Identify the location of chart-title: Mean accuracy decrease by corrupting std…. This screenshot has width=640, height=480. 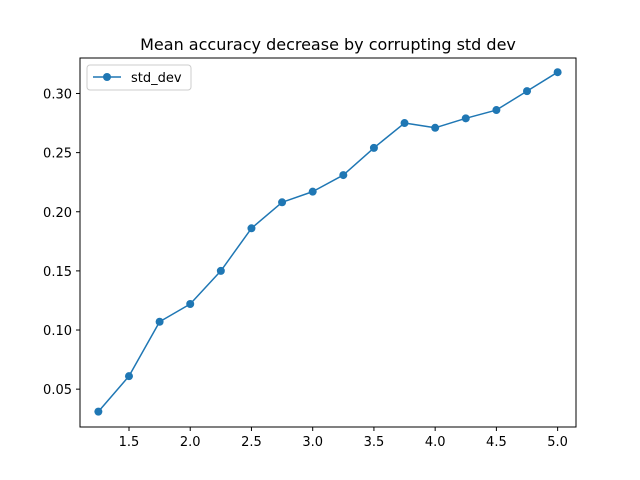
(328, 44).